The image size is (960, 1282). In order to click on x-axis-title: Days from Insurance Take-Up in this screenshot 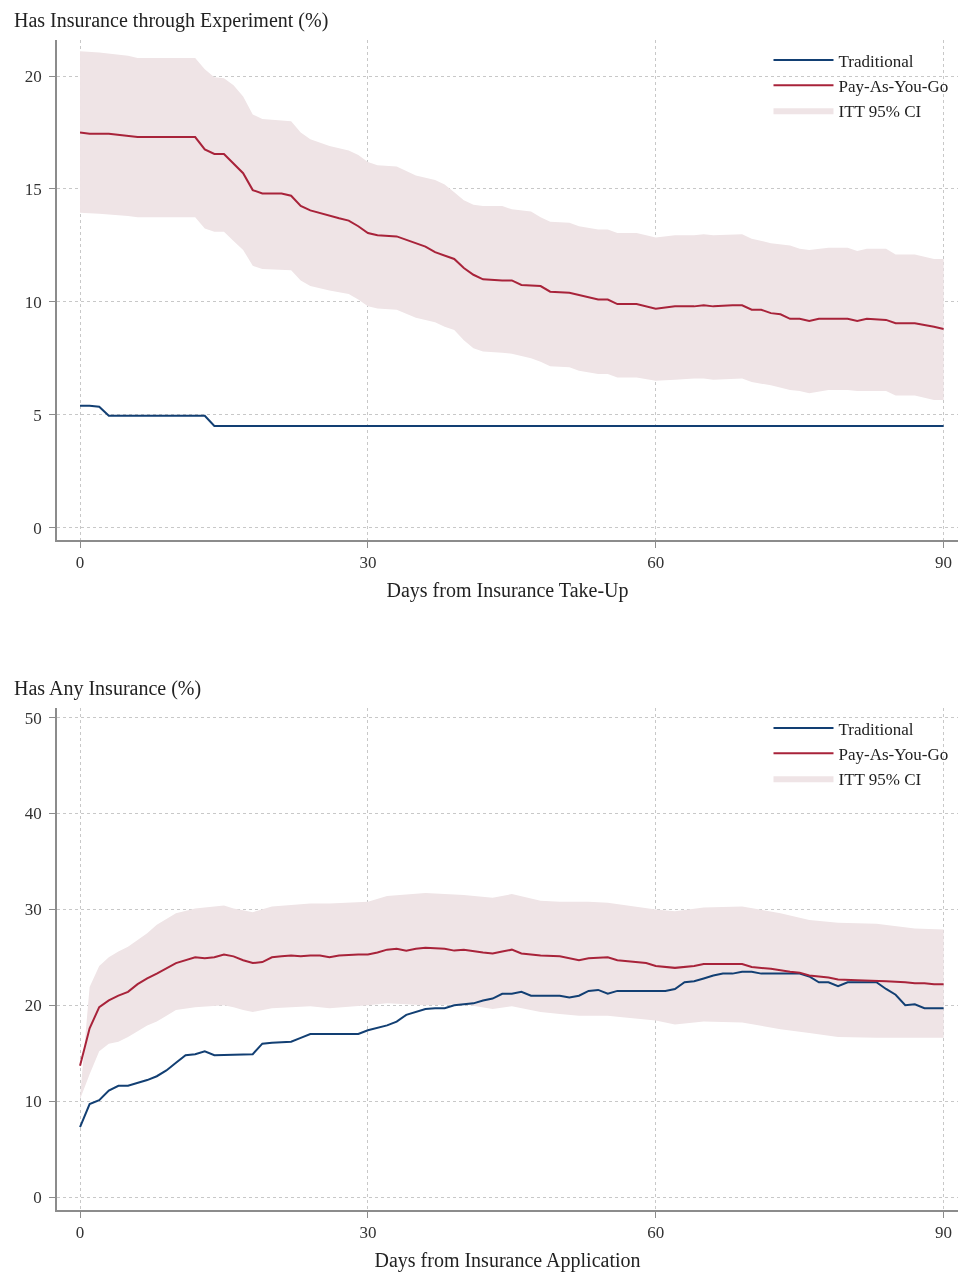, I will do `click(507, 591)`.